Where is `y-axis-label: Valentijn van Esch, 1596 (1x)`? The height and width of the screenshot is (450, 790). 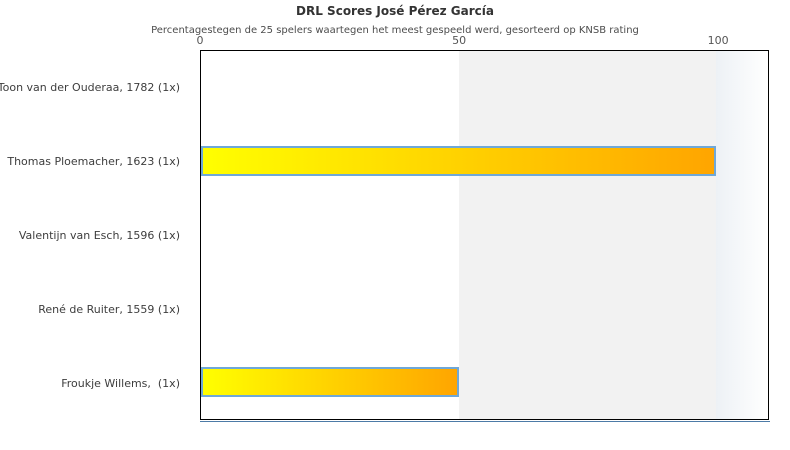 y-axis-label: Valentijn van Esch, 1596 (1x) is located at coordinates (99, 235).